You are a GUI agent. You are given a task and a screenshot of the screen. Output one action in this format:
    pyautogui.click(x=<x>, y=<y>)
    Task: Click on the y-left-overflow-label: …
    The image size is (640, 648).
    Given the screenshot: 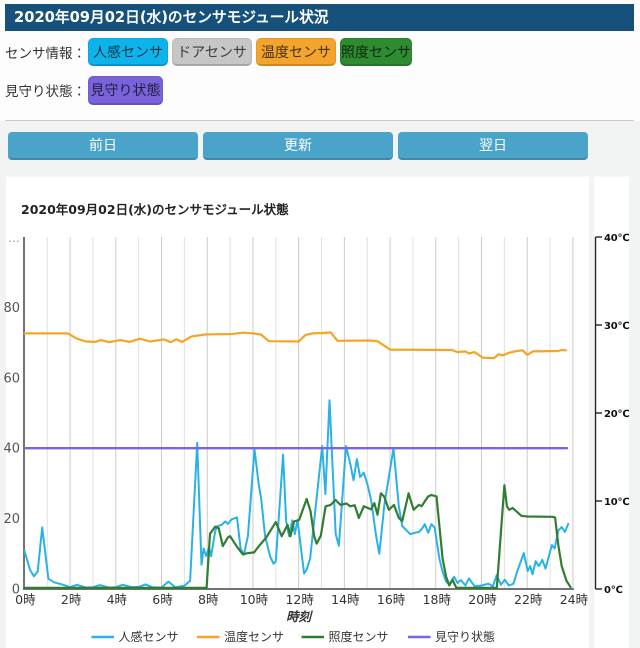 What is the action you would take?
    pyautogui.click(x=14, y=238)
    